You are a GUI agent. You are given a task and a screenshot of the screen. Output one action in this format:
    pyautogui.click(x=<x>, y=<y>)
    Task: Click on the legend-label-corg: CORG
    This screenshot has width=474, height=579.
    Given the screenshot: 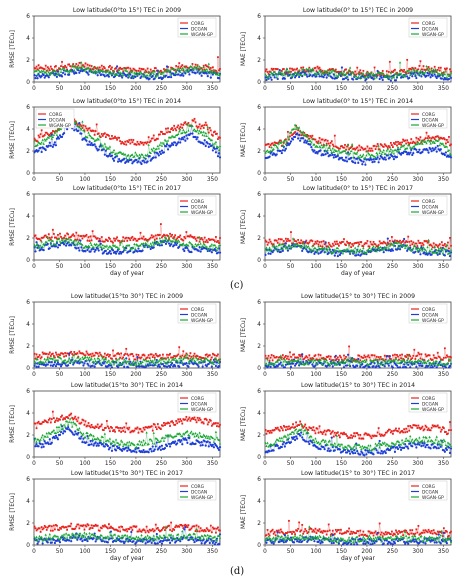 What is the action you would take?
    pyautogui.click(x=429, y=115)
    